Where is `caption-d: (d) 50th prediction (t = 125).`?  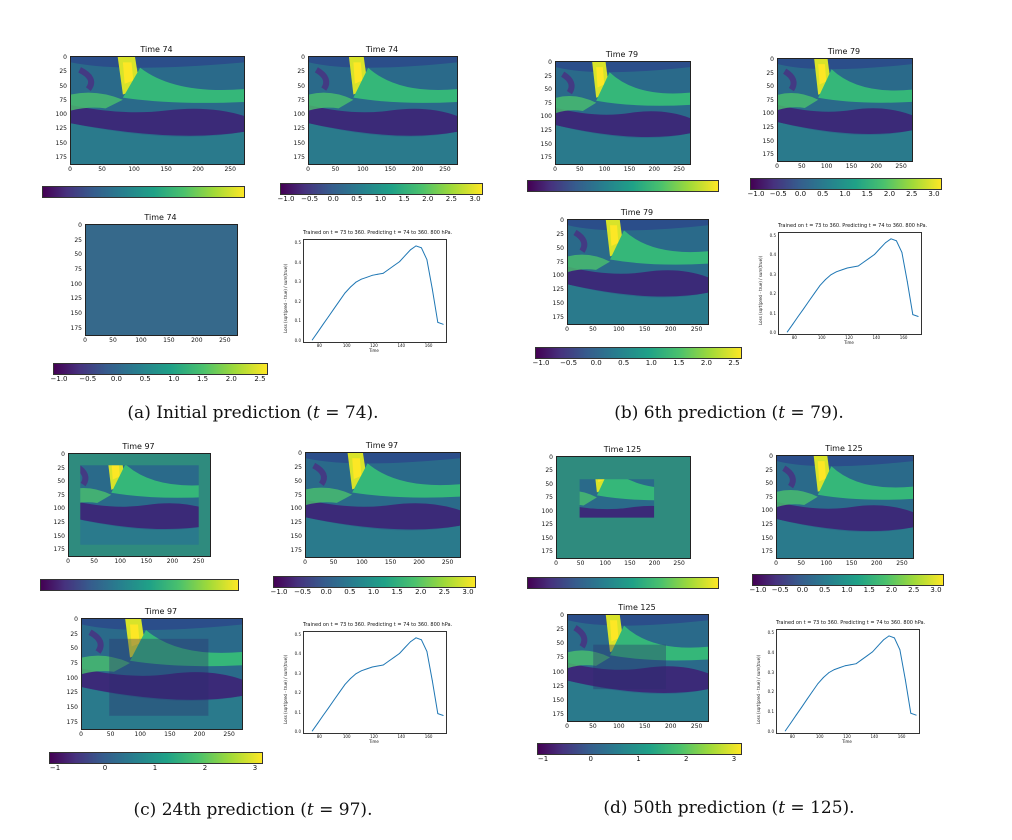
caption-d: (d) 50th prediction (t = 125). is located at coordinates (729, 808).